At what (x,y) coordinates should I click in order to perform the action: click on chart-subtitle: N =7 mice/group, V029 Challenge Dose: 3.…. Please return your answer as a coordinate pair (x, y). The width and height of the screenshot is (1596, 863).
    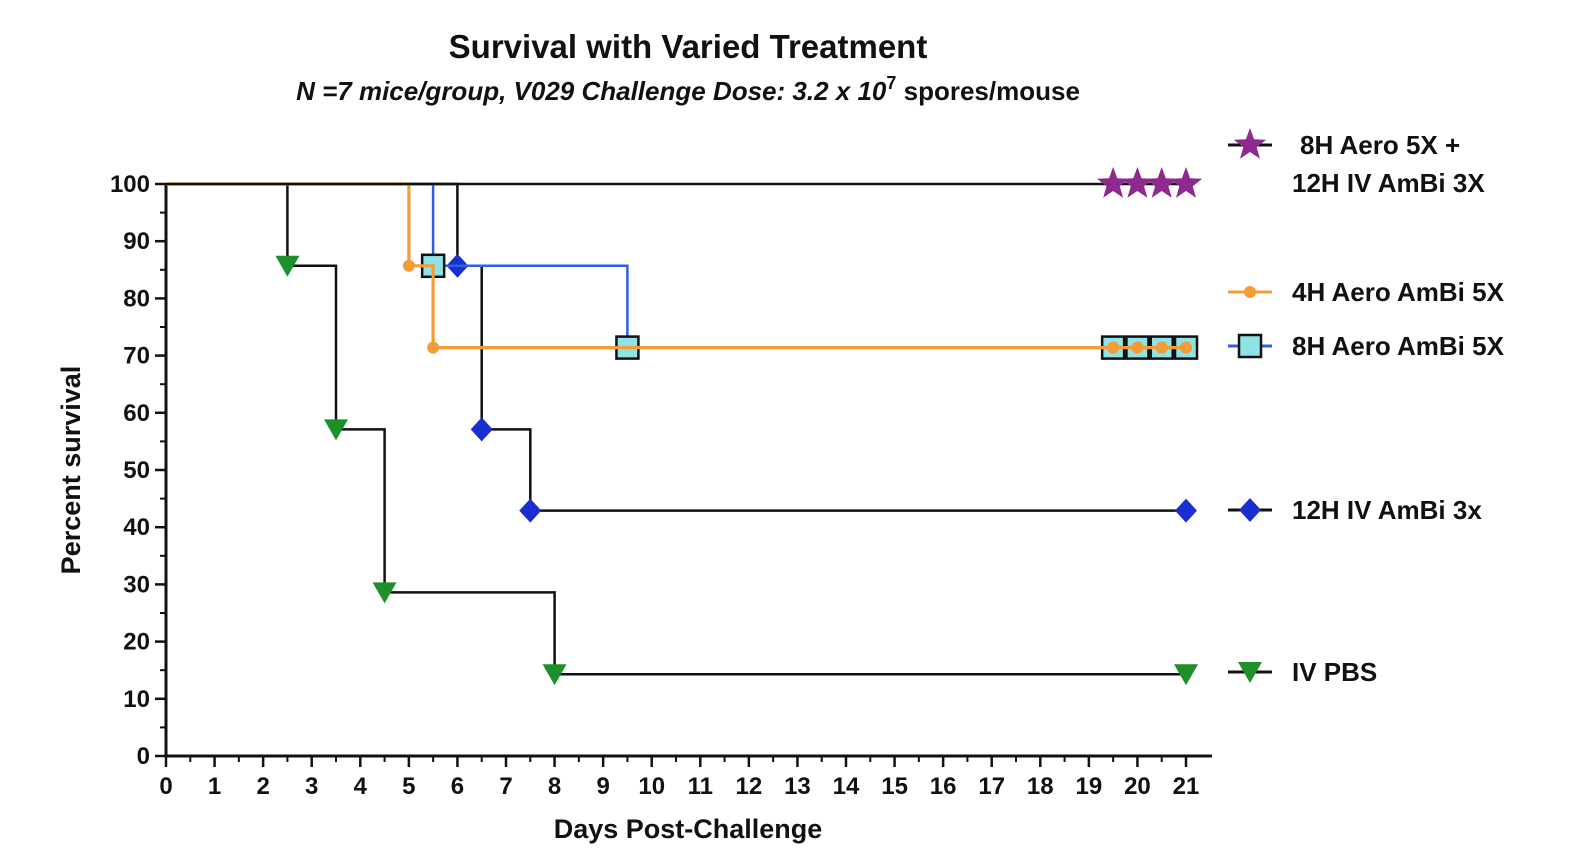
    Looking at the image, I should click on (688, 89).